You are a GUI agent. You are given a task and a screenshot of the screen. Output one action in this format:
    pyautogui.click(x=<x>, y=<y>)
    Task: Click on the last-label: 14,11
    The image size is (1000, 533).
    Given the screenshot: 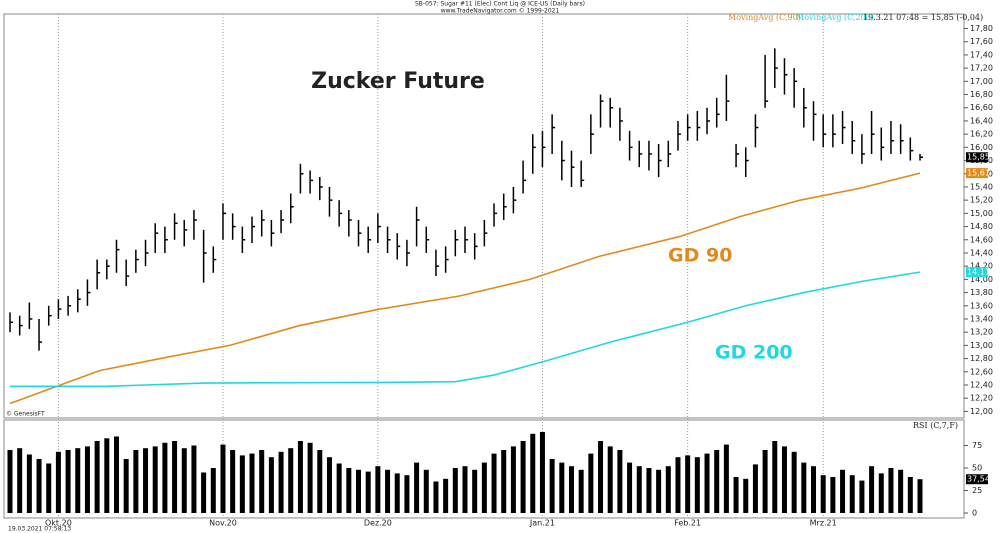 What is the action you would take?
    pyautogui.click(x=978, y=272)
    